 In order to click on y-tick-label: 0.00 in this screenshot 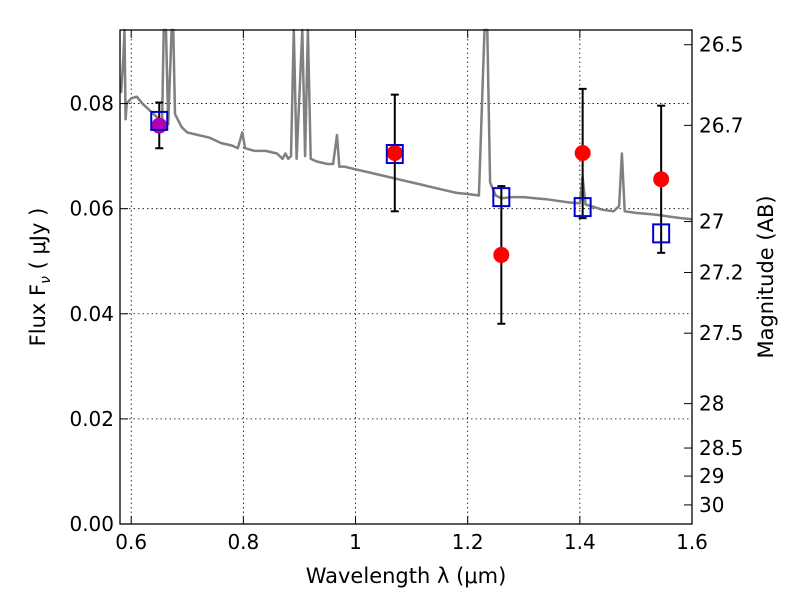, I will do `click(91, 524)`.